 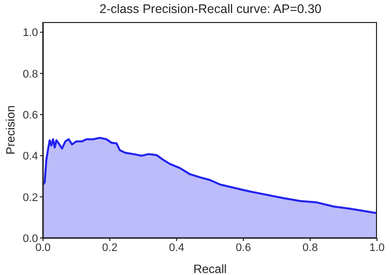 What do you see at coordinates (30, 115) in the screenshot?
I see `y-tick-label: 0.6` at bounding box center [30, 115].